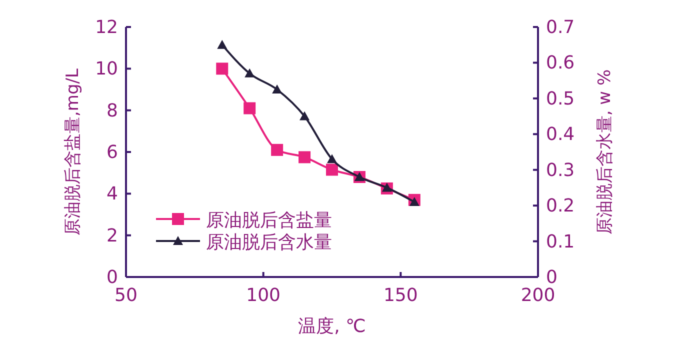 This screenshot has width=685, height=340. What do you see at coordinates (126, 295) in the screenshot?
I see `x-tick-label: 50` at bounding box center [126, 295].